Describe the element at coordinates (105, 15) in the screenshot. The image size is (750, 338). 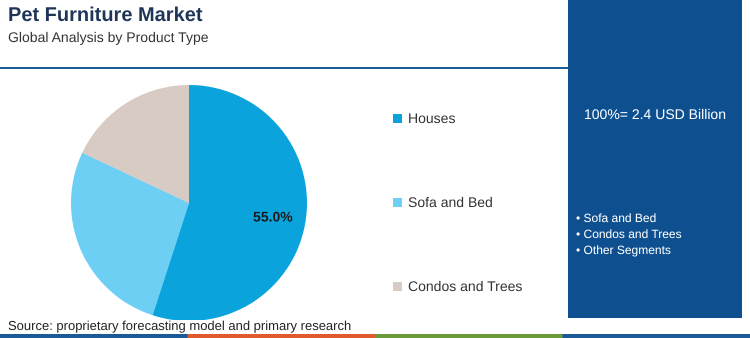
I see `chart-title: Pet Furniture Market` at that location.